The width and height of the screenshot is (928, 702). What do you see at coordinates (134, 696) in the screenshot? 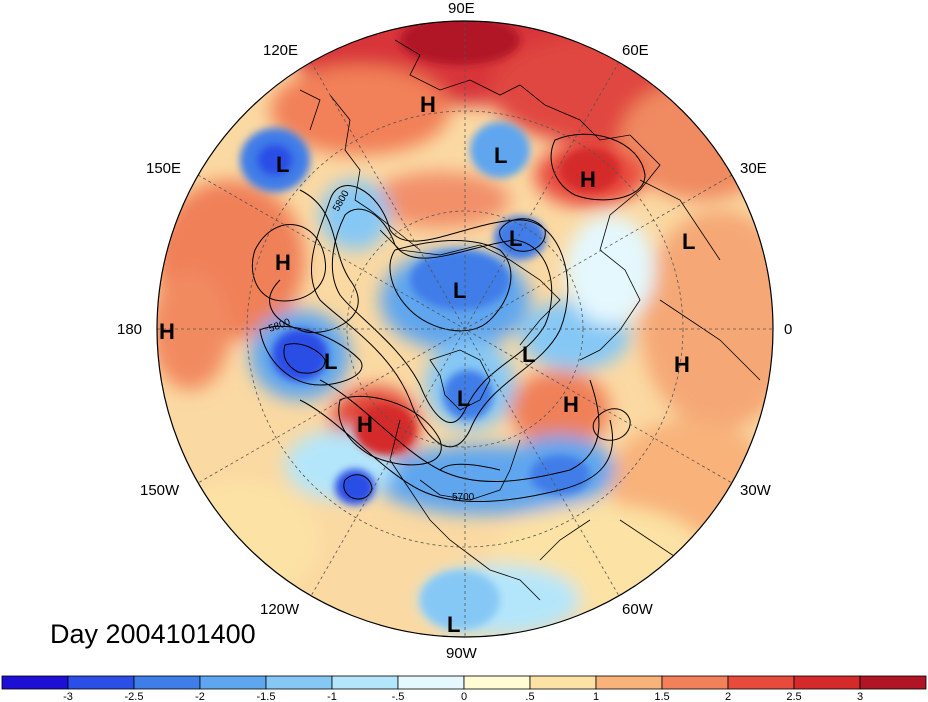
I see `colorbar-tick-label: -2.5` at bounding box center [134, 696].